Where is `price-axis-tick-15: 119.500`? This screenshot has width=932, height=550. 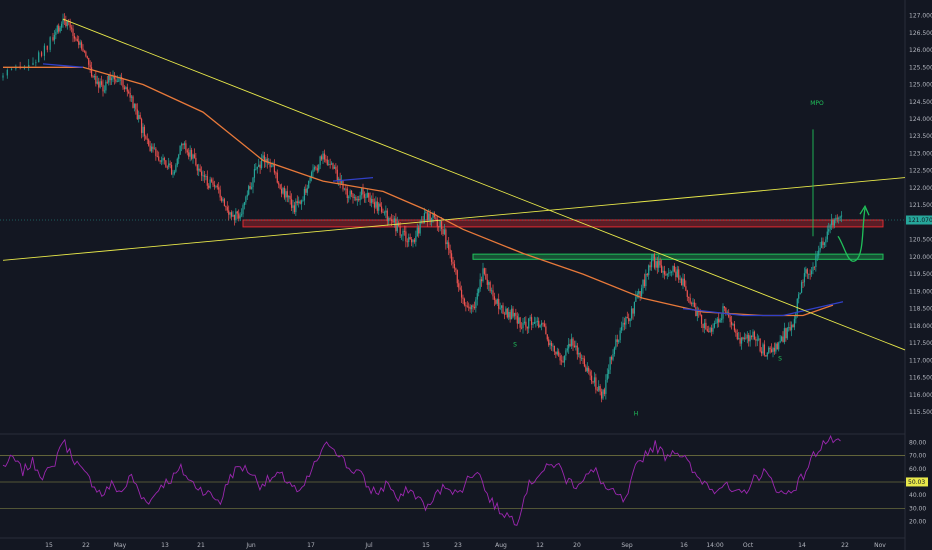 price-axis-tick-15: 119.500 is located at coordinates (920, 274).